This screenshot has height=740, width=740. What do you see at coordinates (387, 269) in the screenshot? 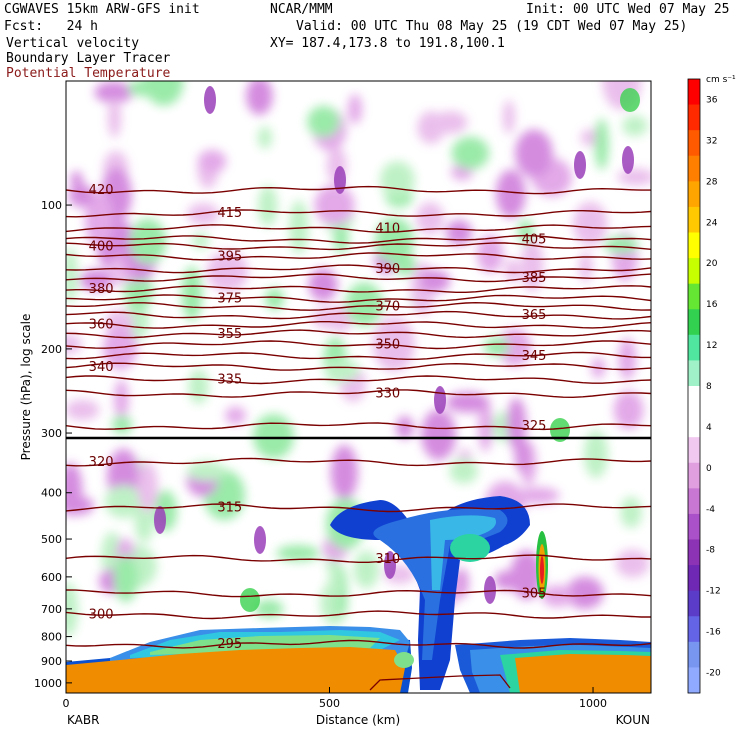
I see `theta-label: 390` at bounding box center [387, 269].